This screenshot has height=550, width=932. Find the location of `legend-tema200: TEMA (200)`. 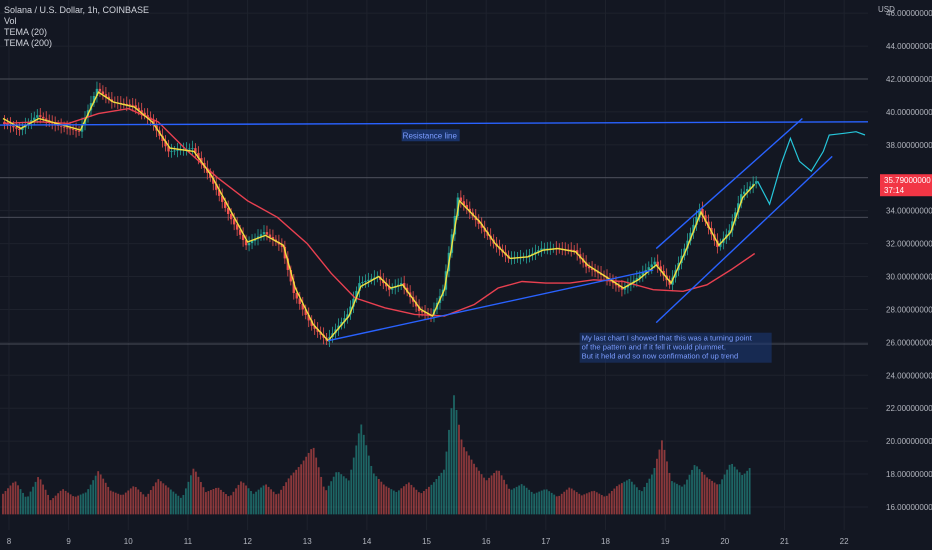

legend-tema200: TEMA (200) is located at coordinates (28, 43).